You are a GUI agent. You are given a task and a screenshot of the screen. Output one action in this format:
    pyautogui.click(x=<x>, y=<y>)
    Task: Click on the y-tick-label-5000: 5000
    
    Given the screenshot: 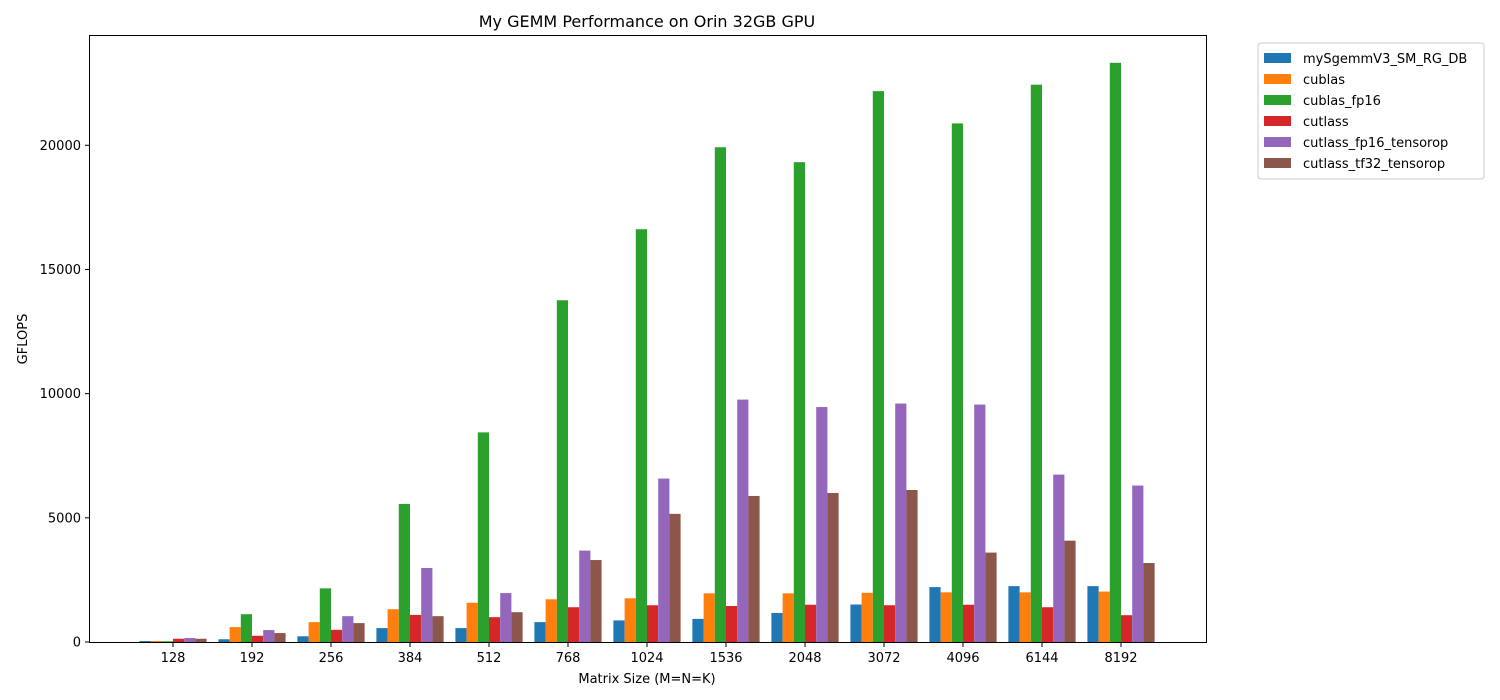 What is the action you would take?
    pyautogui.click(x=64, y=518)
    